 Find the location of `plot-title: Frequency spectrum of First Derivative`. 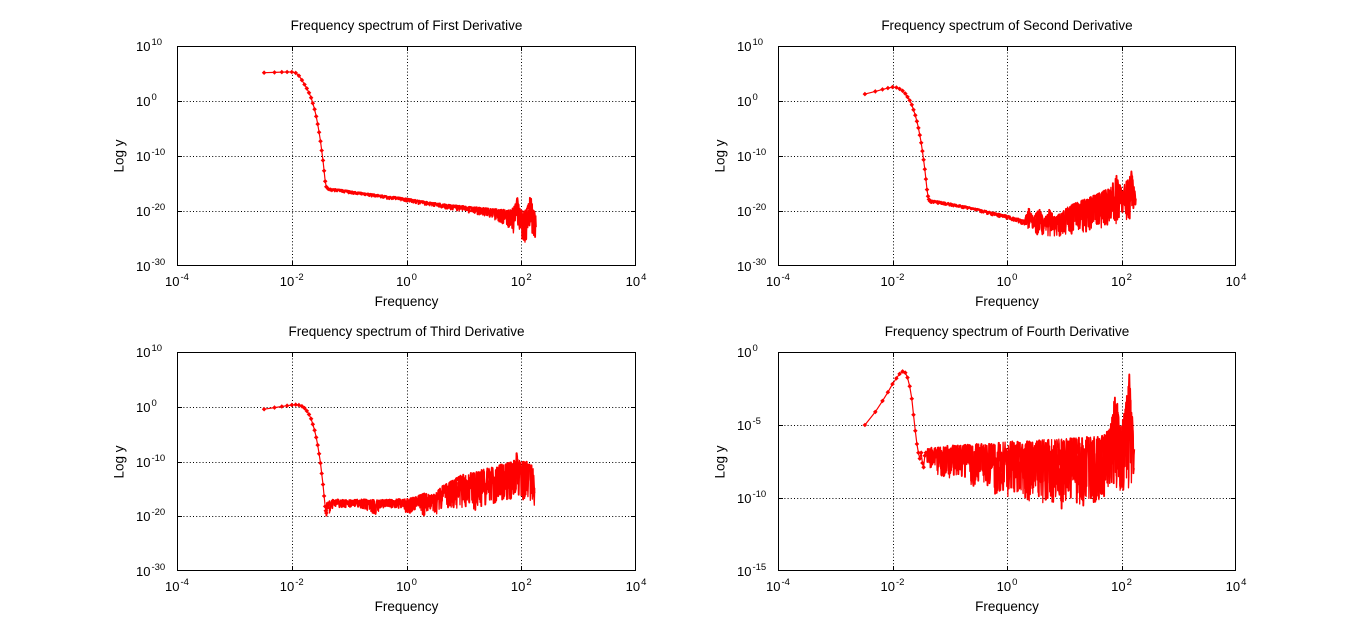

plot-title: Frequency spectrum of First Derivative is located at coordinates (406, 25).